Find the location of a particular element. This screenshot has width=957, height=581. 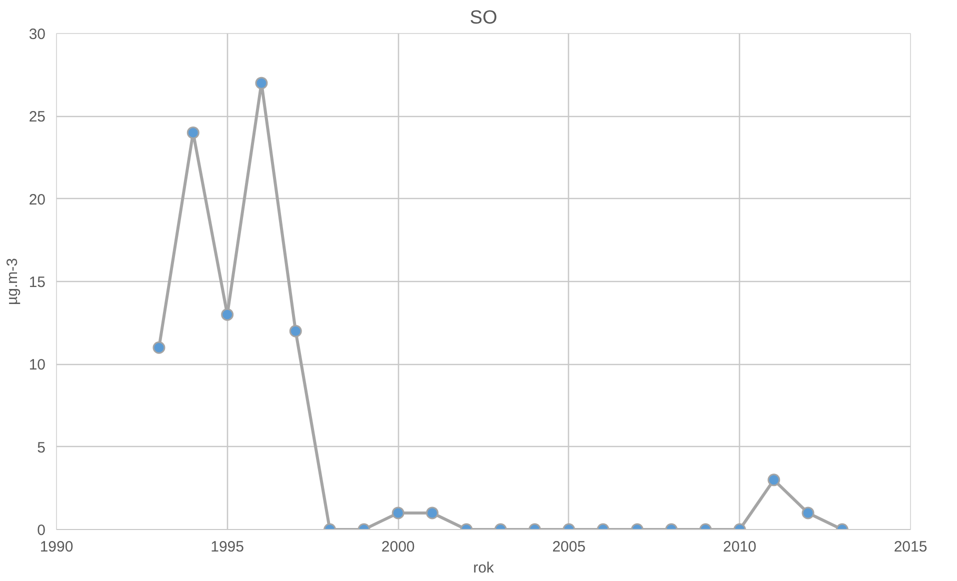

chart-title: SO is located at coordinates (484, 18).